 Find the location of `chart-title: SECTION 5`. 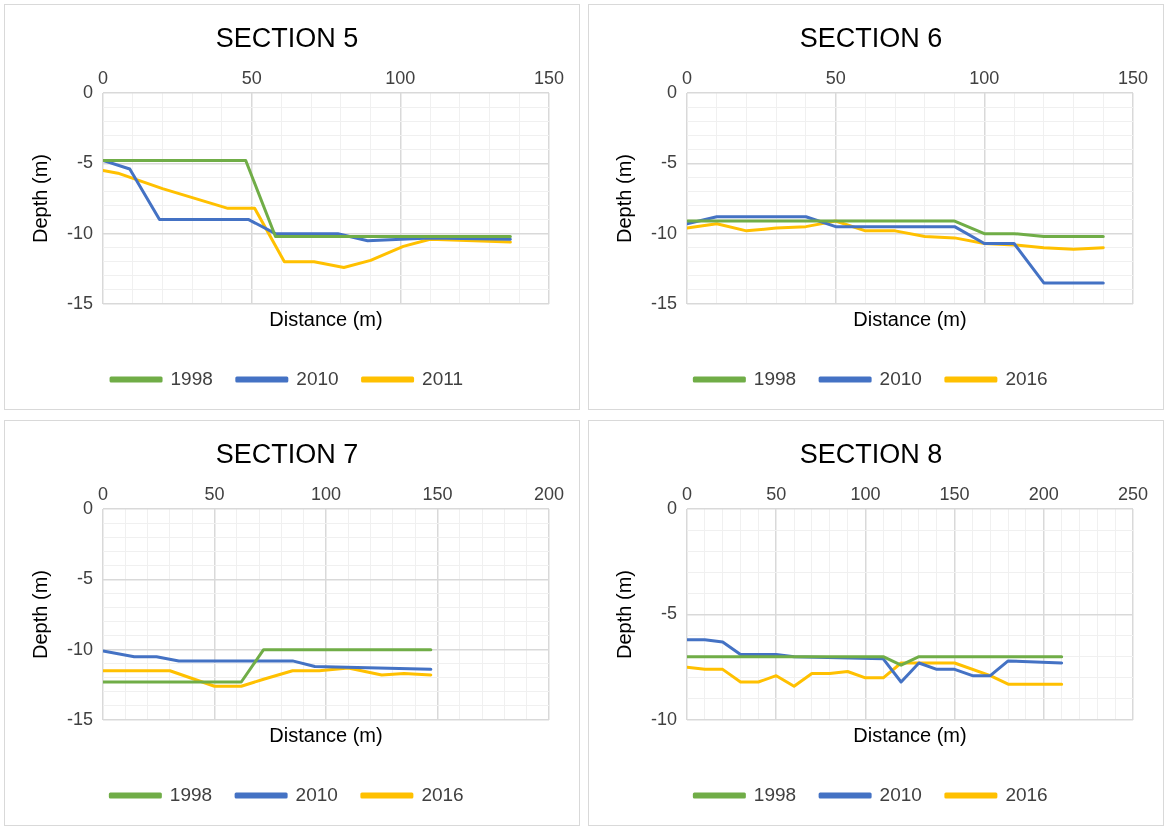

chart-title: SECTION 5 is located at coordinates (287, 37).